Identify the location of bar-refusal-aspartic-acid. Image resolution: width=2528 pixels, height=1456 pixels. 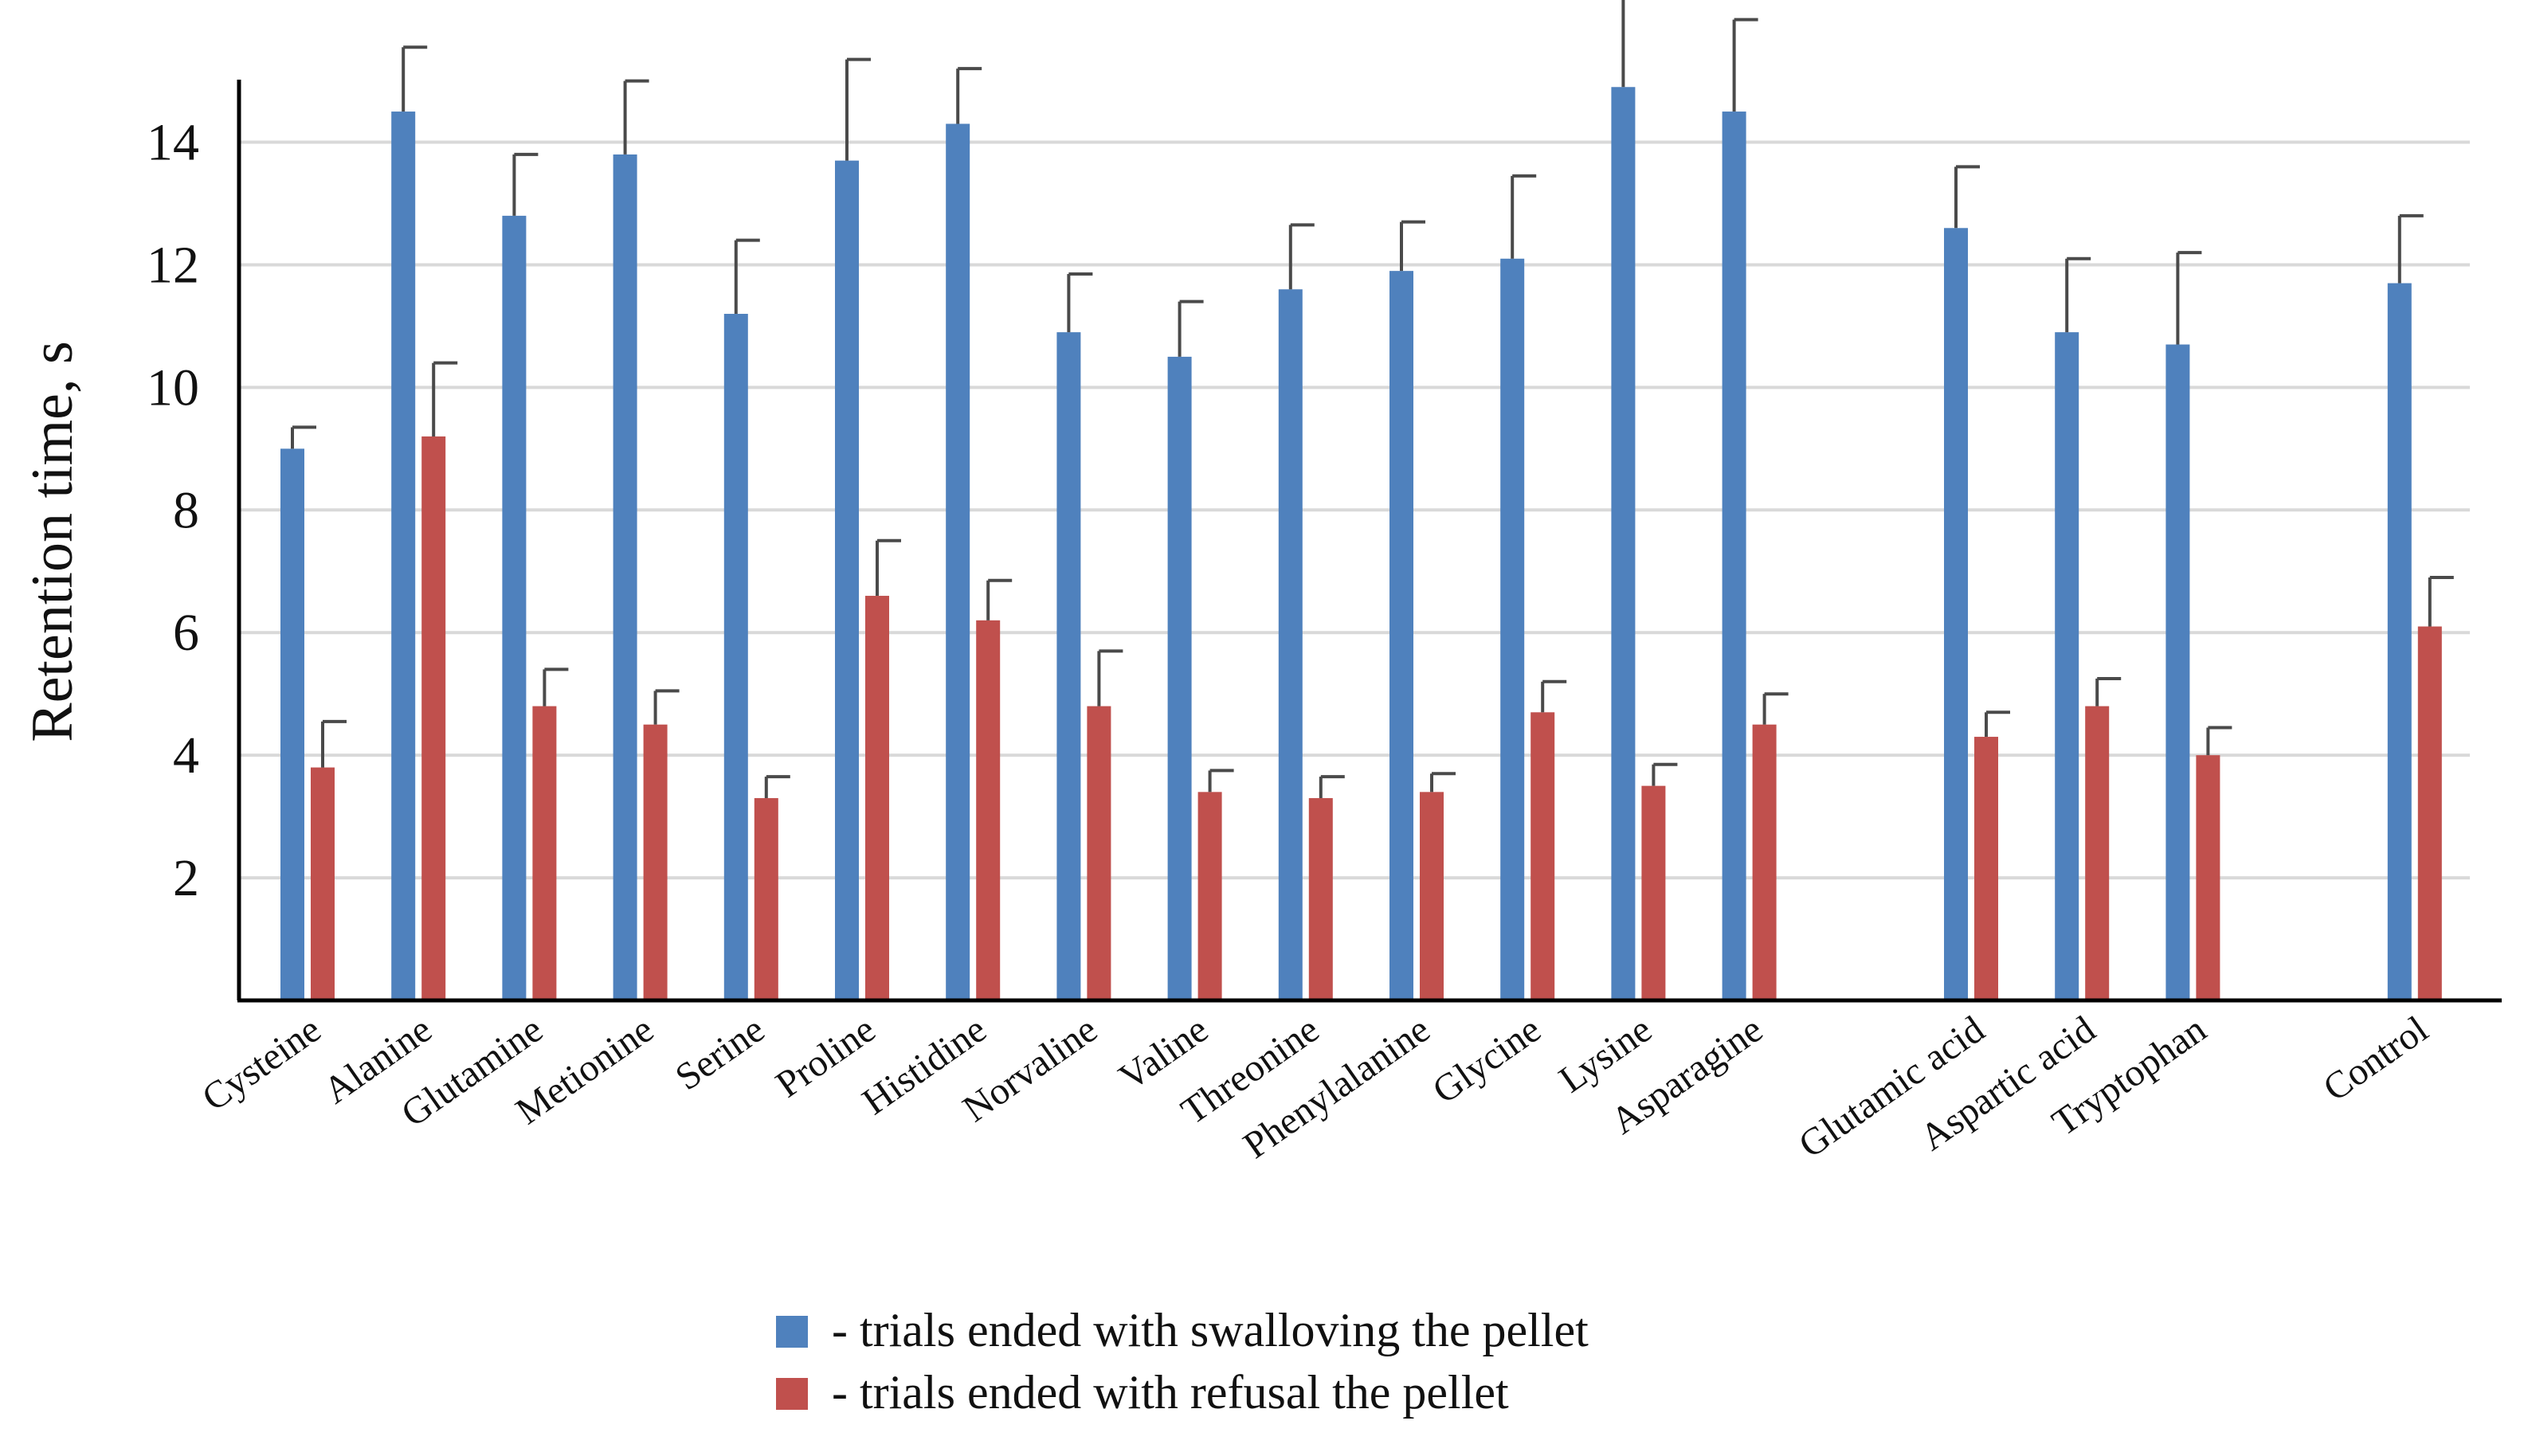
(2097, 853).